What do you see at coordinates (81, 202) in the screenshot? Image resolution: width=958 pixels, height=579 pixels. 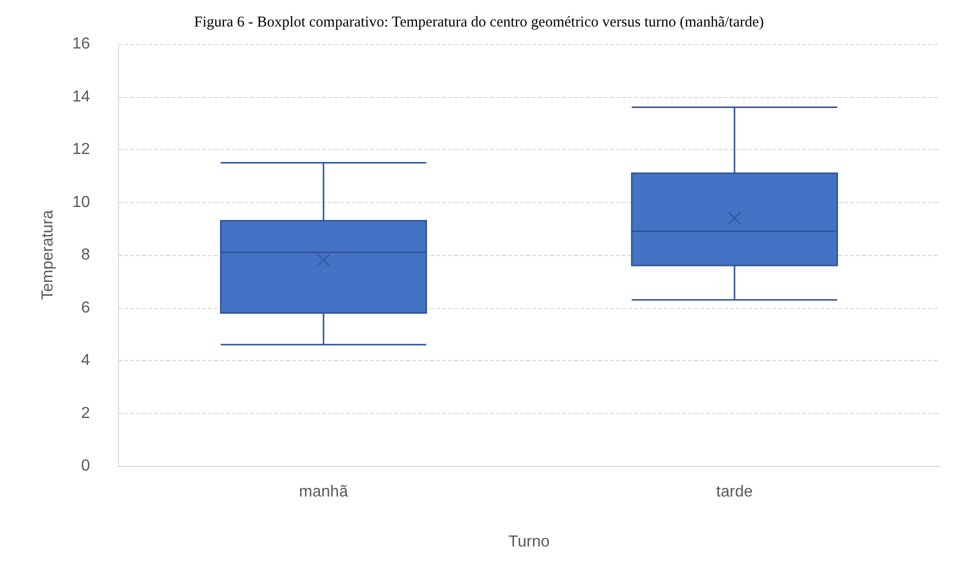 I see `y-tick-label: 10` at bounding box center [81, 202].